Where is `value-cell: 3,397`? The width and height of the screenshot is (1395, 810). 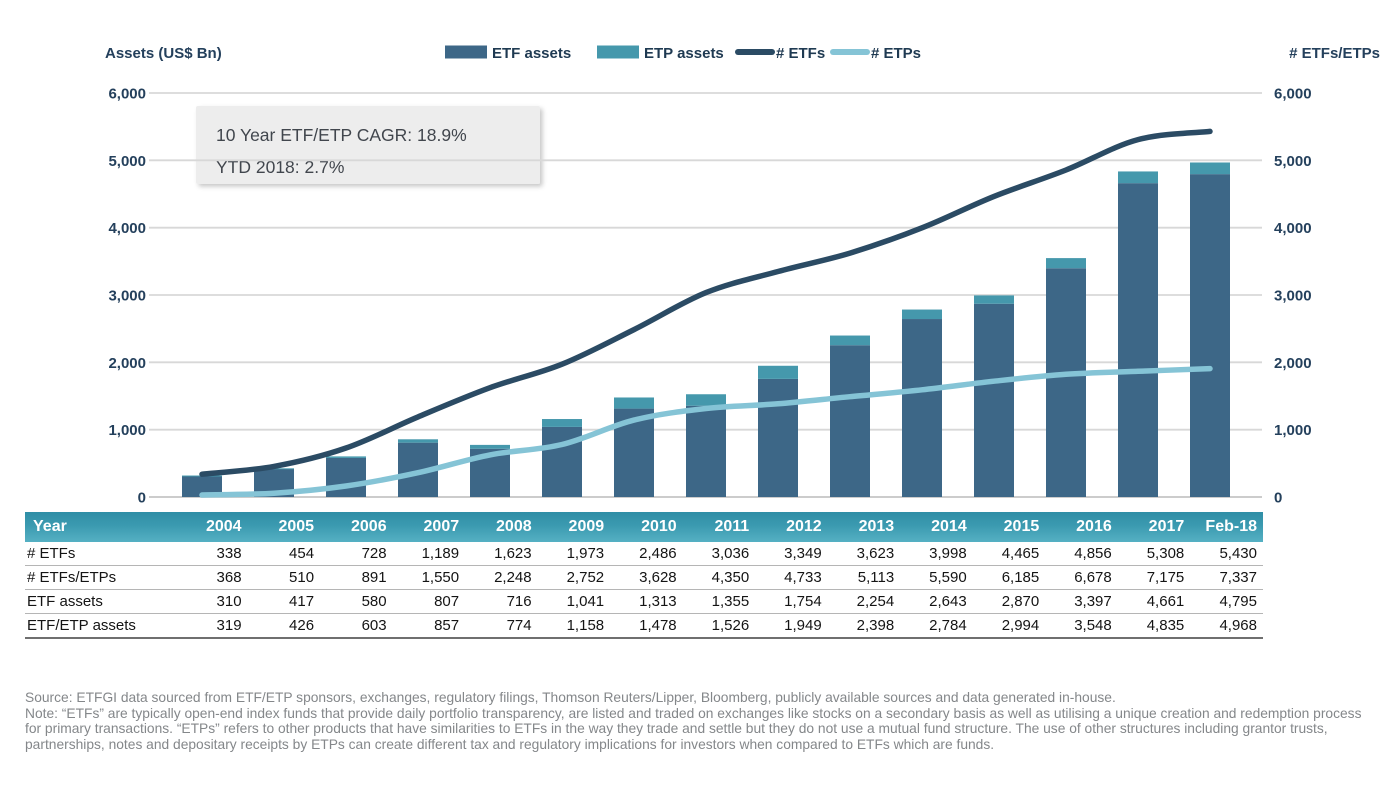 value-cell: 3,397 is located at coordinates (1081, 601).